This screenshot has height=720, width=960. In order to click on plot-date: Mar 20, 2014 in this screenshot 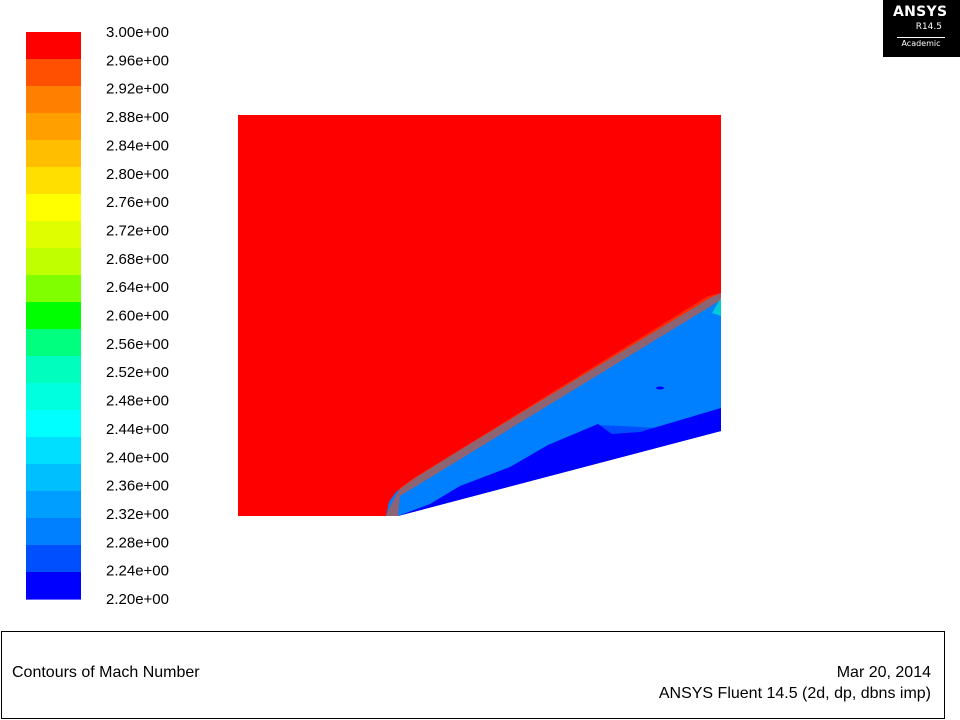, I will do `click(883, 672)`.